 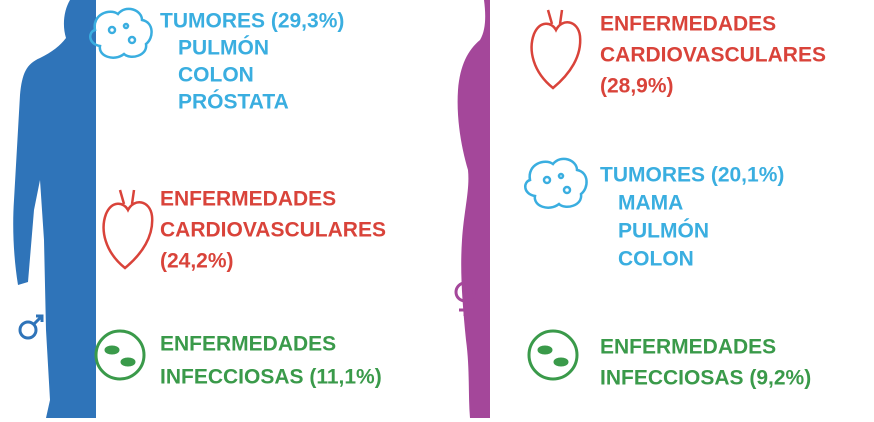 I want to click on item-title: TUMORES (20,1%), so click(x=692, y=175).